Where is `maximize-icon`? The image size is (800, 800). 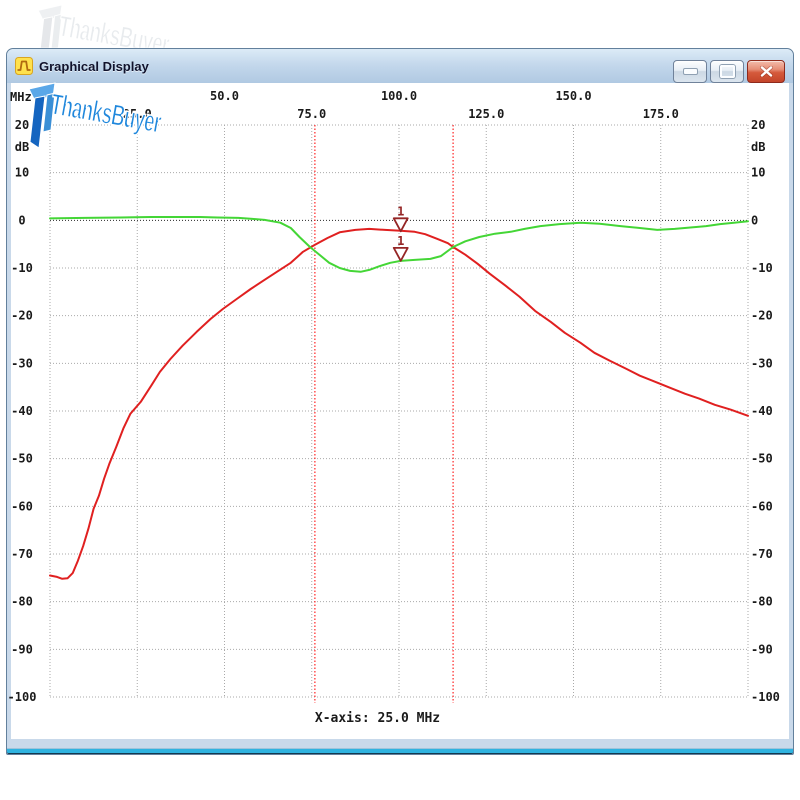
maximize-icon is located at coordinates (727, 71).